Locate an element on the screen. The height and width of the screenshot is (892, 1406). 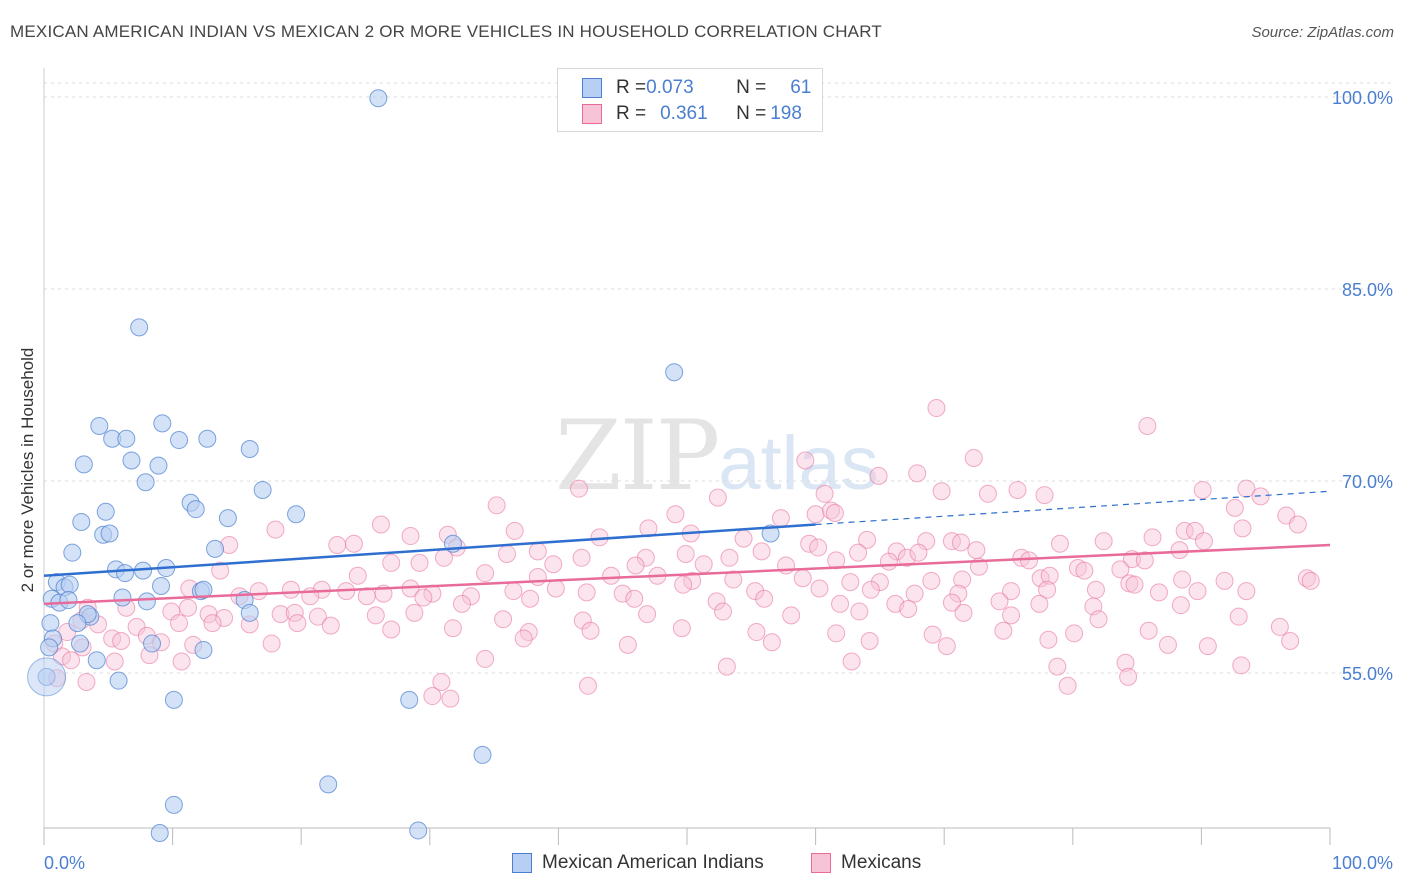
watermark-atlas: atlas is located at coordinates (798, 463).